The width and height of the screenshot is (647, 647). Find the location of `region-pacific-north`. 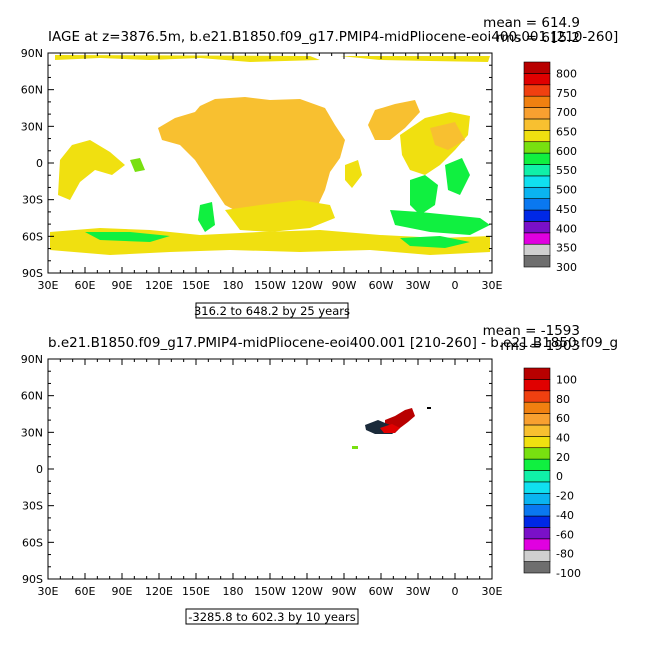

region-pacific-north is located at coordinates (394, 120).